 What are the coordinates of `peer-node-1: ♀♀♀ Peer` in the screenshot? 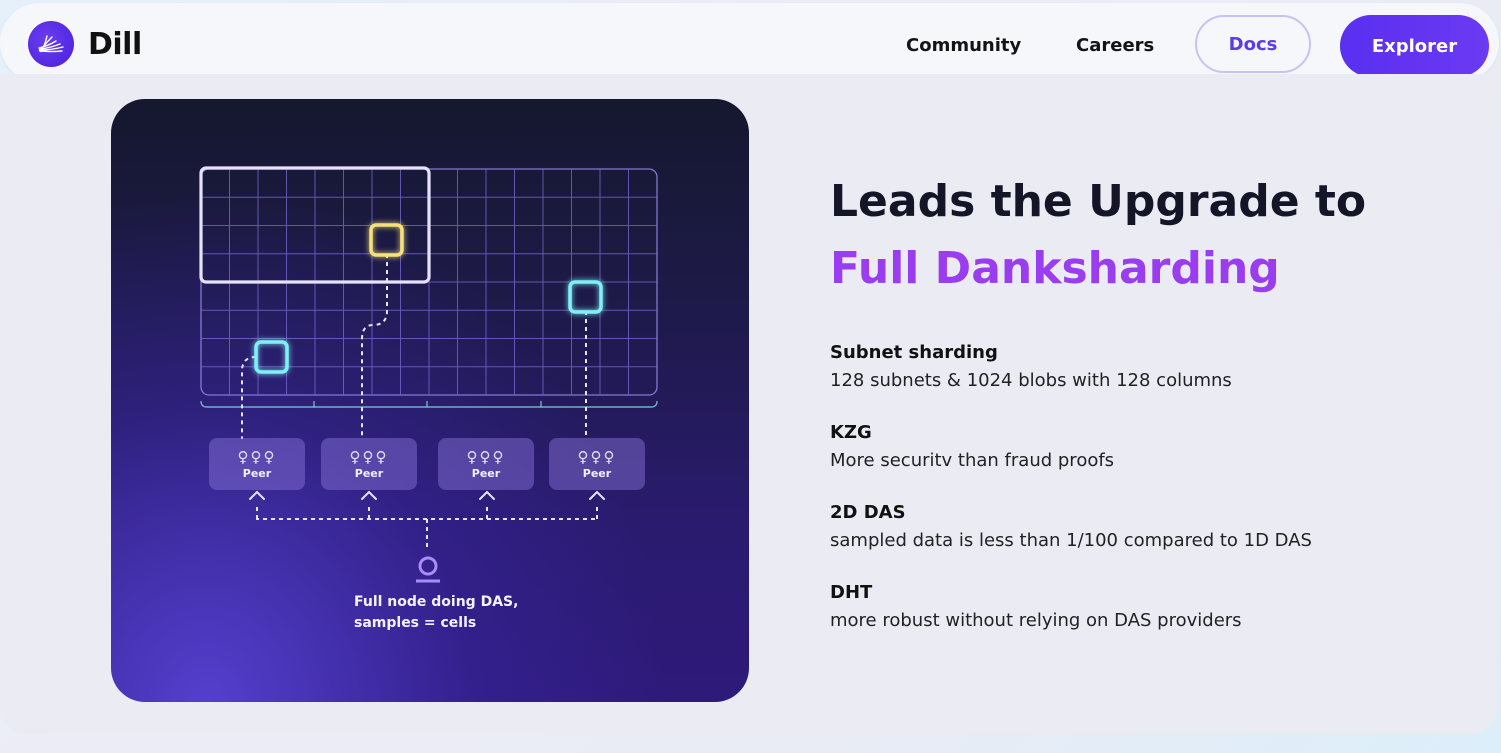 It's located at (257, 464).